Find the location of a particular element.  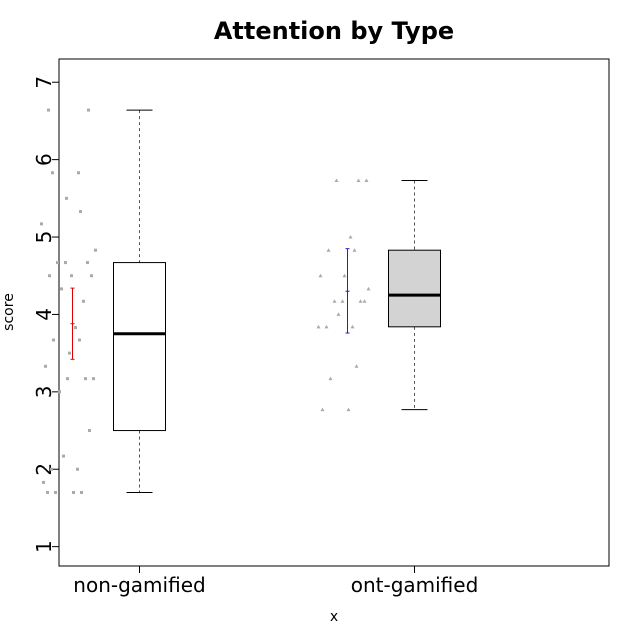

y-tick-label: 6 is located at coordinates (44, 159).